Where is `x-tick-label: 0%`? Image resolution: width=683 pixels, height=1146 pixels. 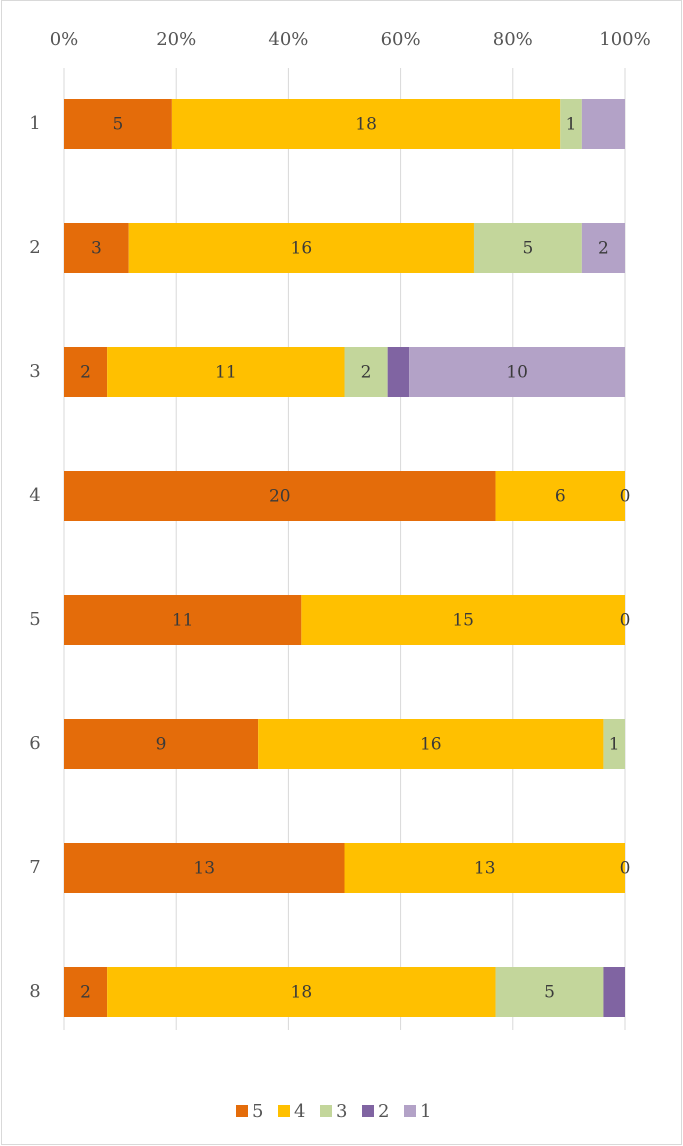 x-tick-label: 0% is located at coordinates (64, 39).